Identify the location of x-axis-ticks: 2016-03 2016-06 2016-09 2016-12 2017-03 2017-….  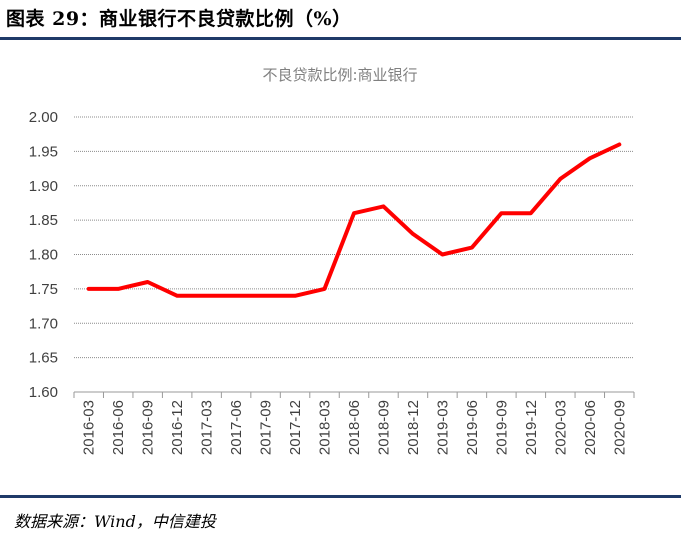
(355, 427).